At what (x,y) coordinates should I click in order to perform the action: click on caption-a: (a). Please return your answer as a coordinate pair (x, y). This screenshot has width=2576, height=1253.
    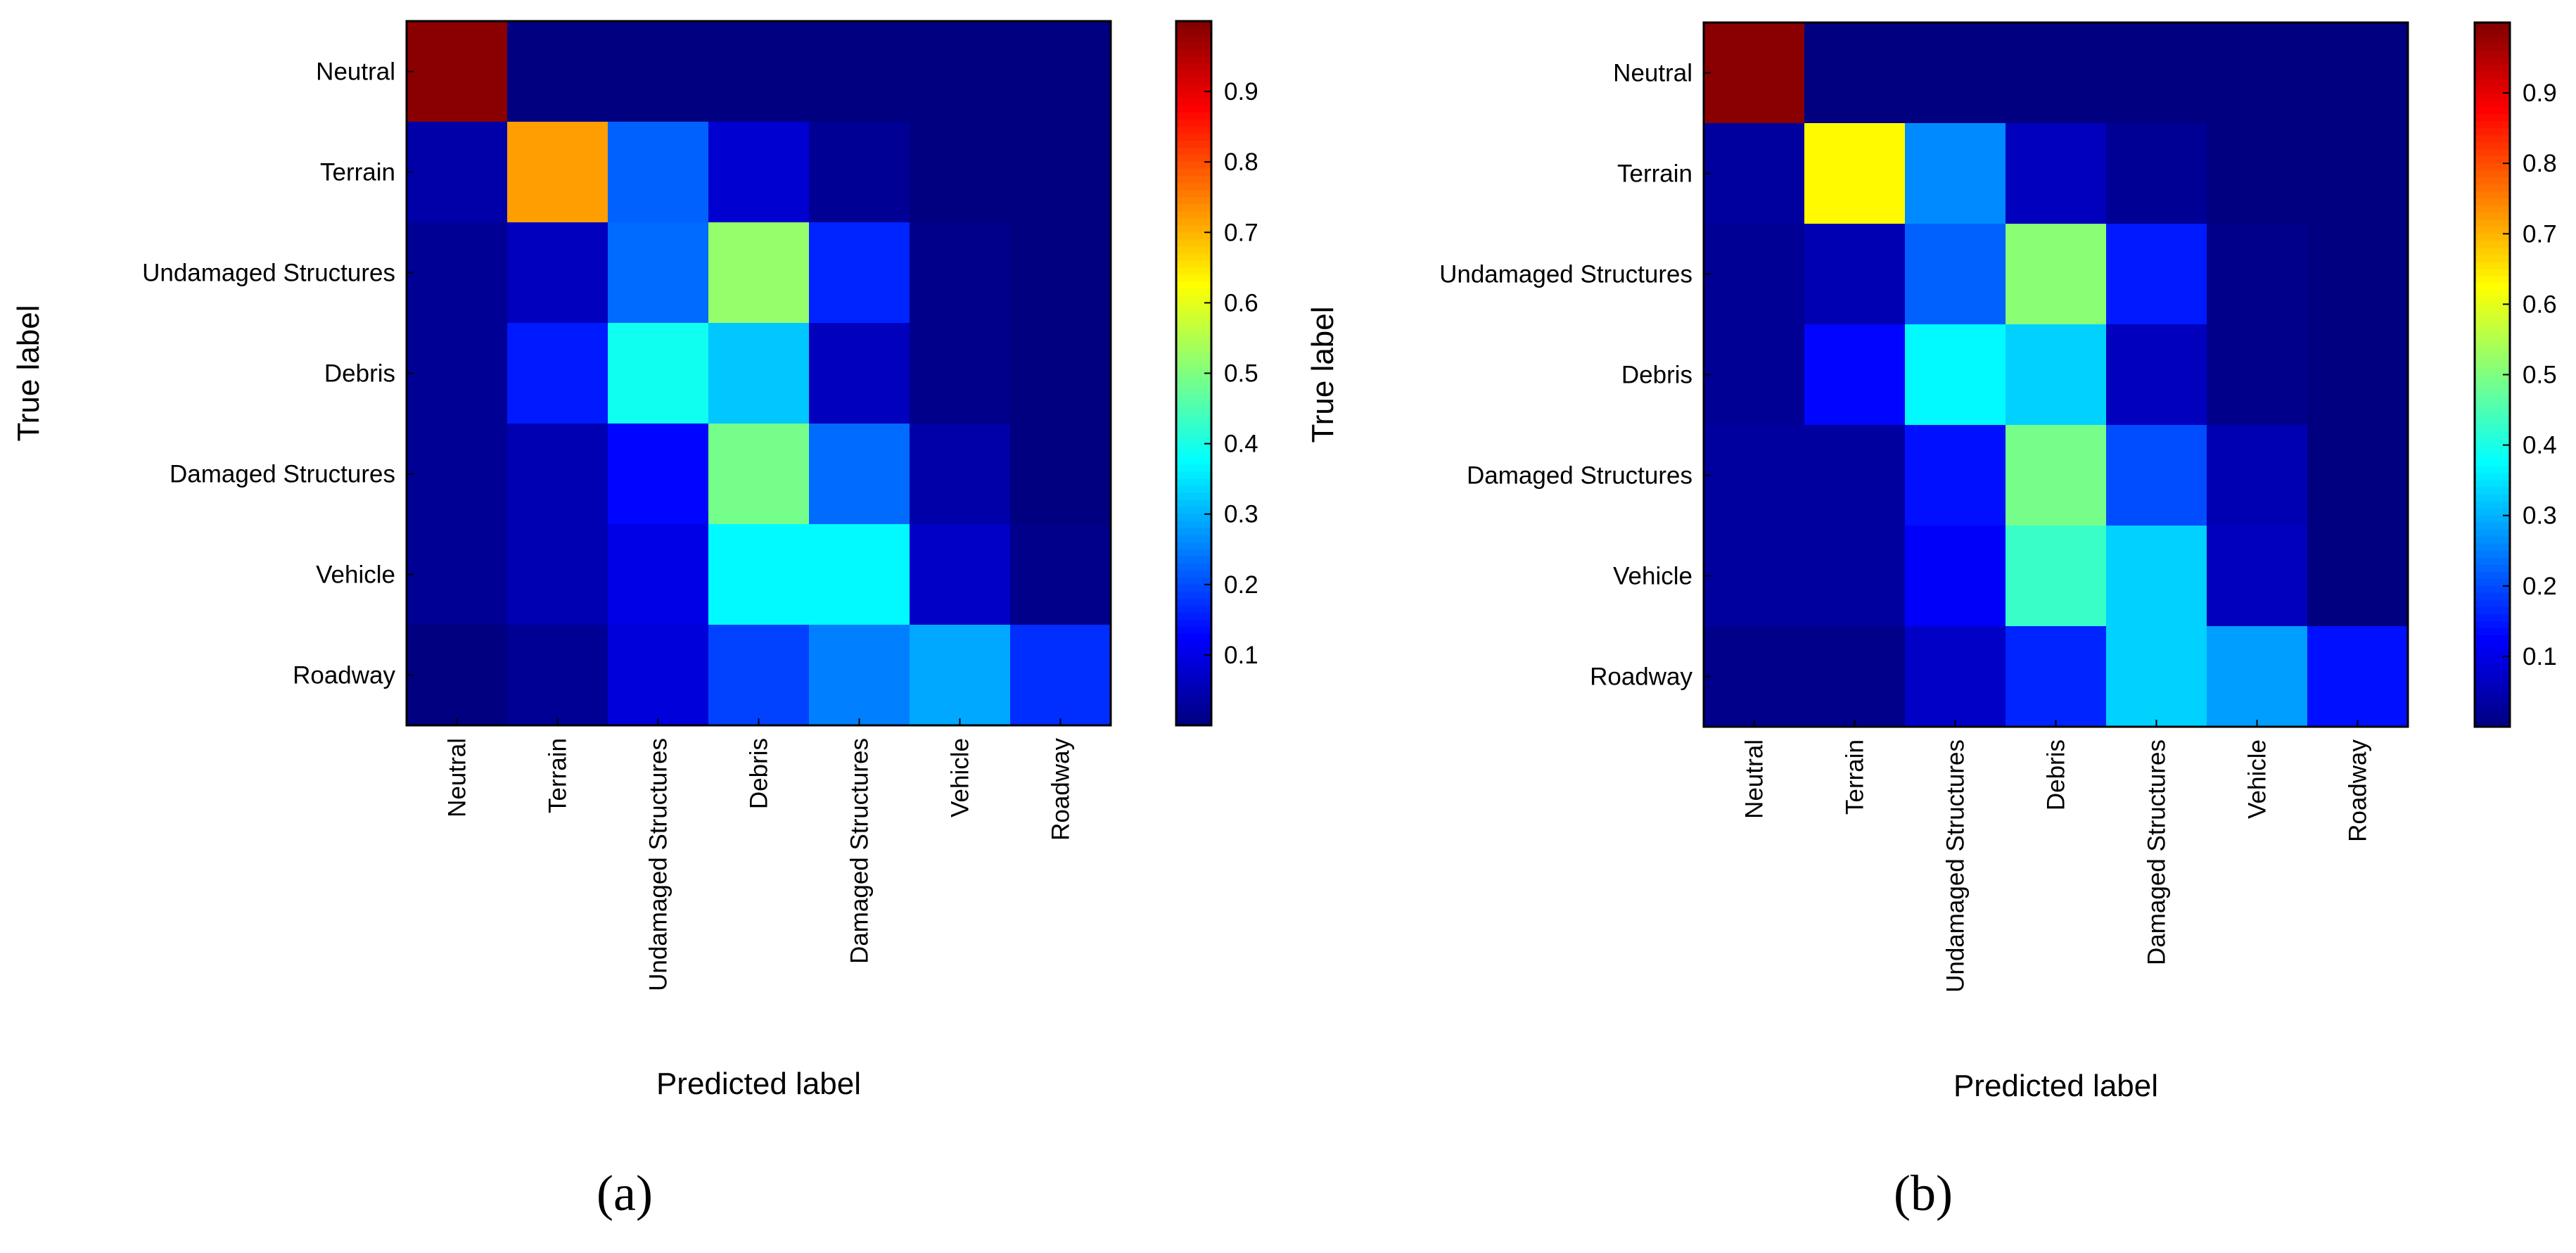
    Looking at the image, I should click on (624, 1193).